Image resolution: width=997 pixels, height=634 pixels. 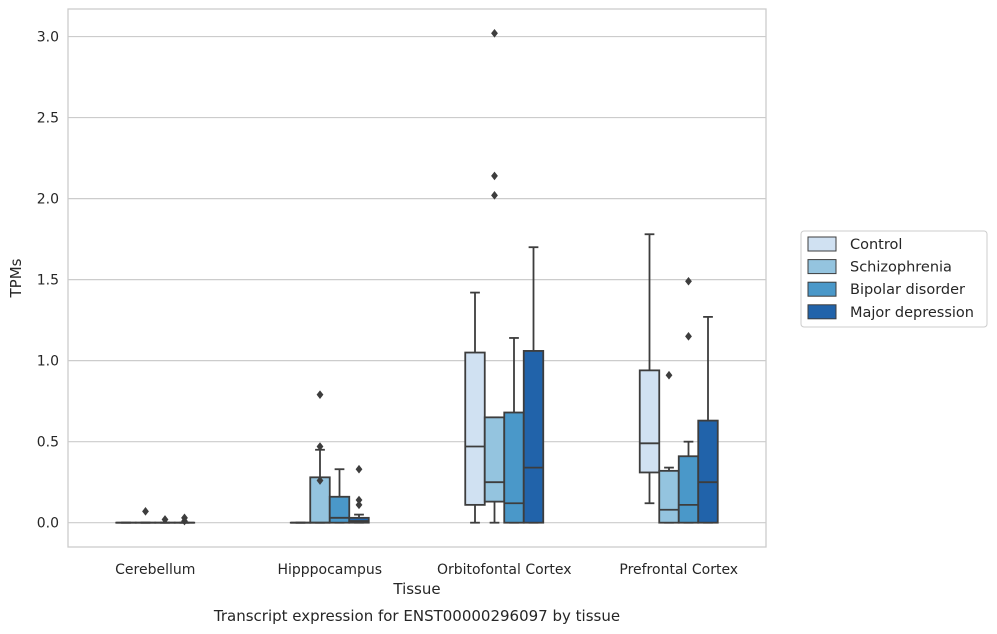 What do you see at coordinates (48, 443) in the screenshot?
I see `y-tick-label: 0.5` at bounding box center [48, 443].